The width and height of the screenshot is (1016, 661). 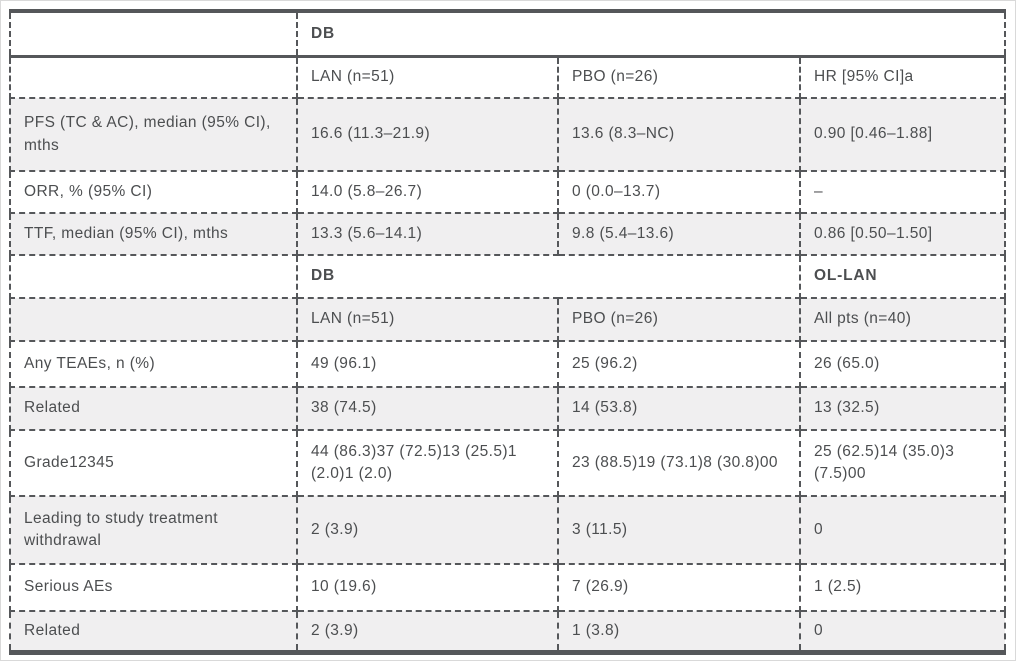 I want to click on table-cell: 1 (3.8), so click(x=679, y=633).